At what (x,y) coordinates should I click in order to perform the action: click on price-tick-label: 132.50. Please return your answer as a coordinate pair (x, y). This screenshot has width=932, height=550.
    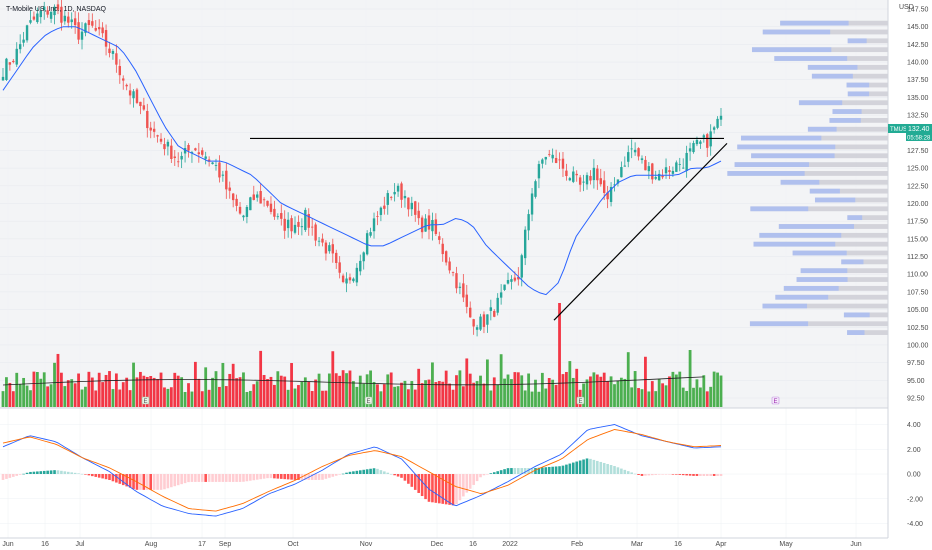
    Looking at the image, I should click on (918, 116).